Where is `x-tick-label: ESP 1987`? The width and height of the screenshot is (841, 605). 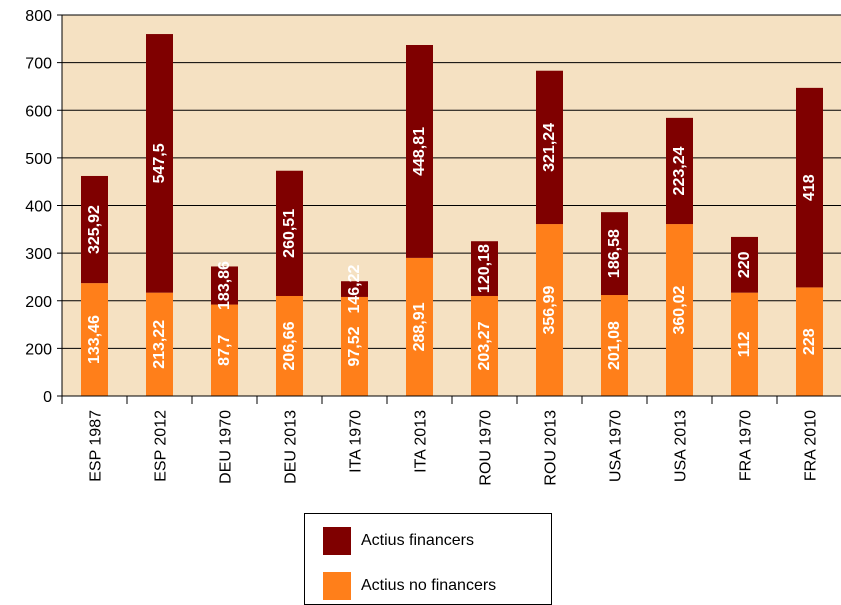
x-tick-label: ESP 1987 is located at coordinates (96, 446).